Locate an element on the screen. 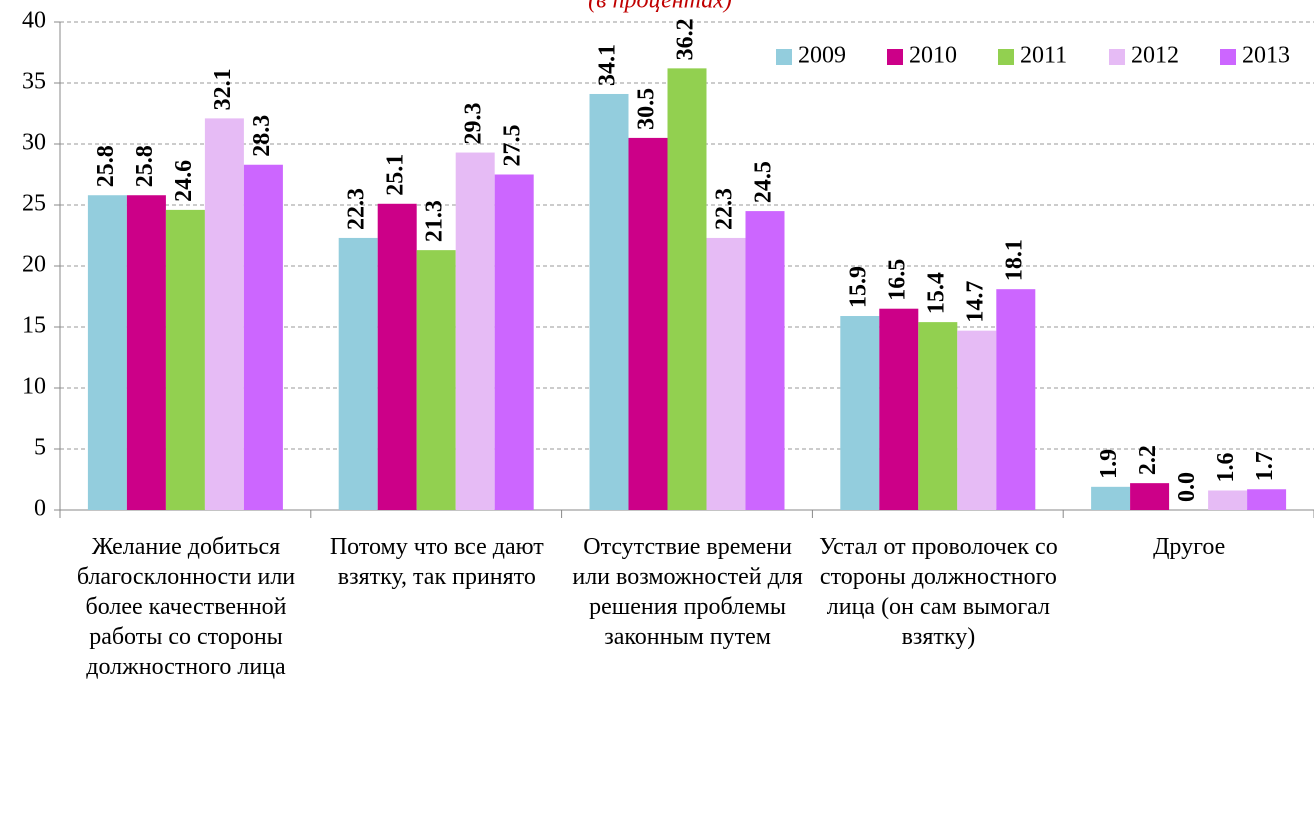 Image resolution: width=1314 pixels, height=818 pixels. data-label: 0.0 is located at coordinates (1187, 487).